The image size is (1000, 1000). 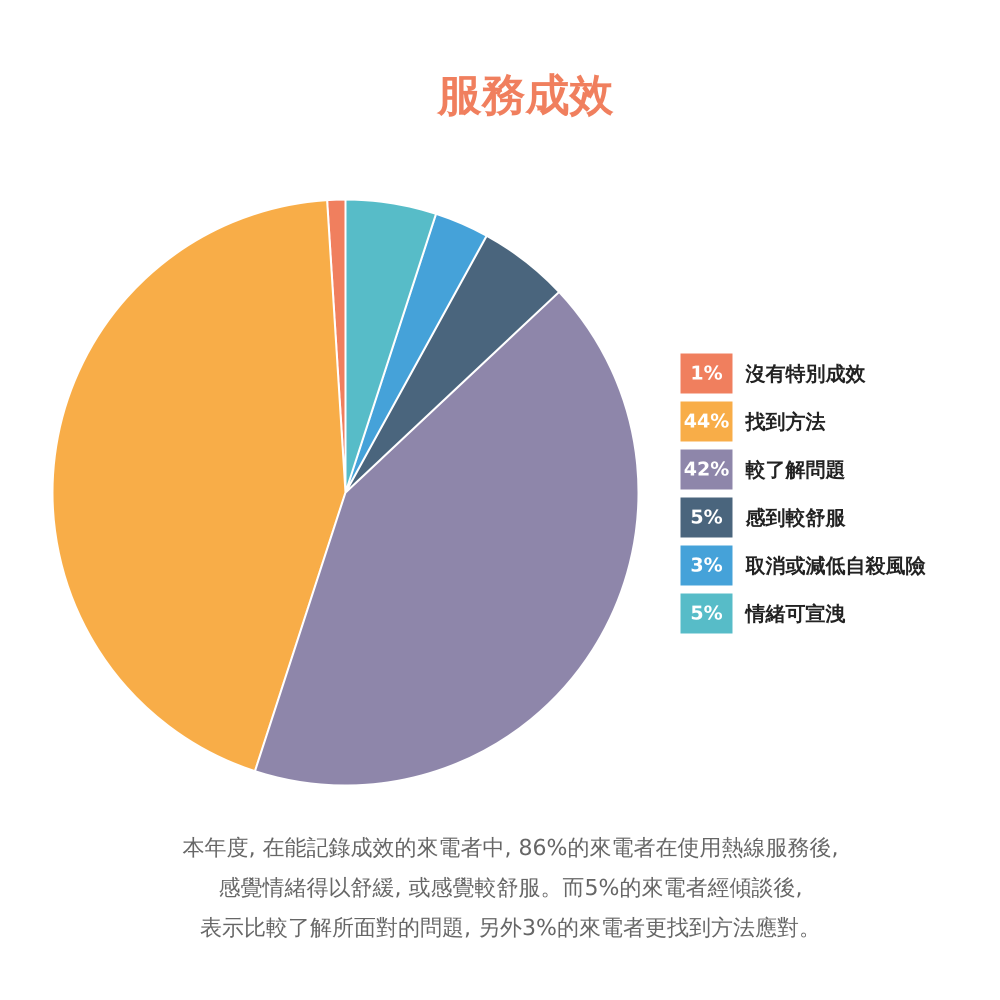 What do you see at coordinates (835, 566) in the screenshot?
I see `legend-label: 取消或減低自殺風險` at bounding box center [835, 566].